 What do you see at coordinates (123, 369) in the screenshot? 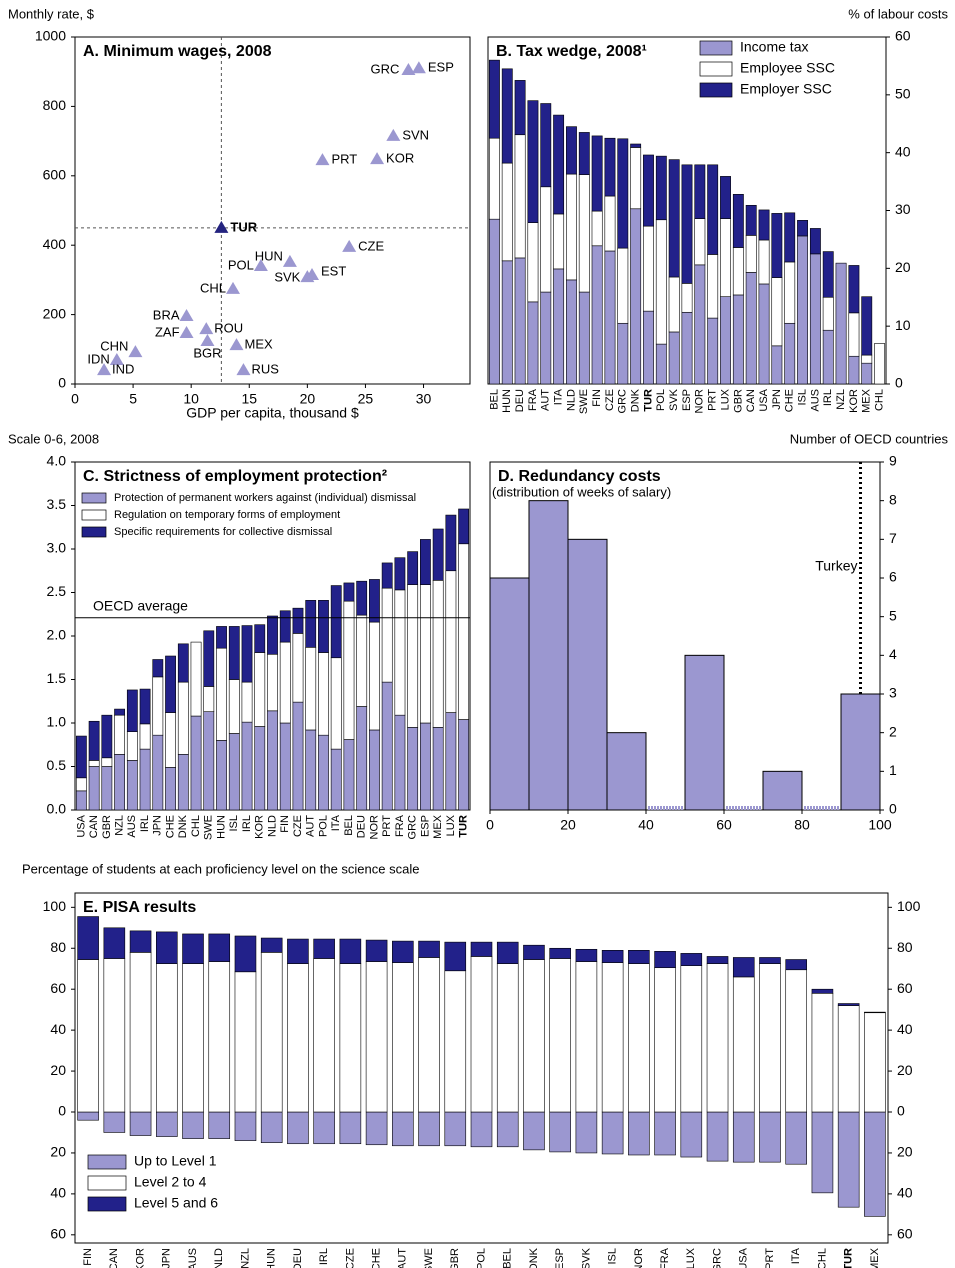
I see `point-label: IND` at bounding box center [123, 369].